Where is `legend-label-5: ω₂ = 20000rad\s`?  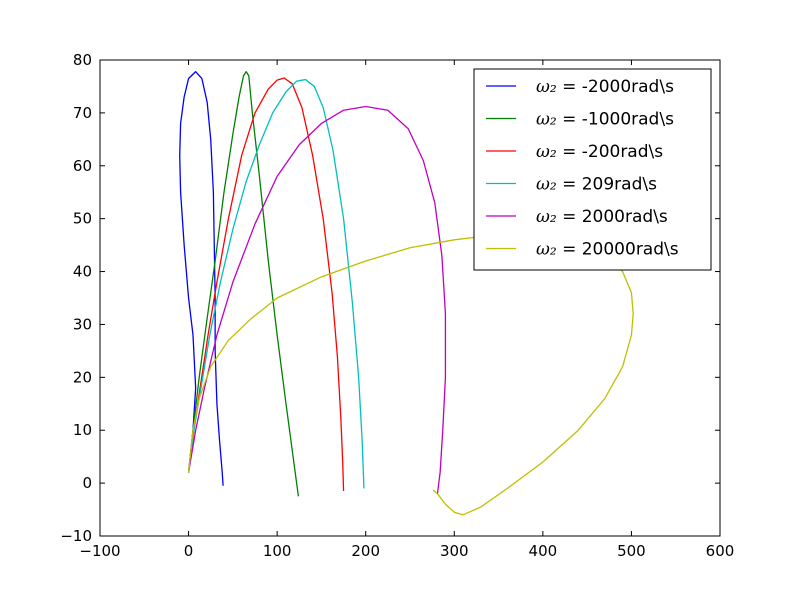
legend-label-5: ω₂ = 20000rad\s is located at coordinates (607, 250).